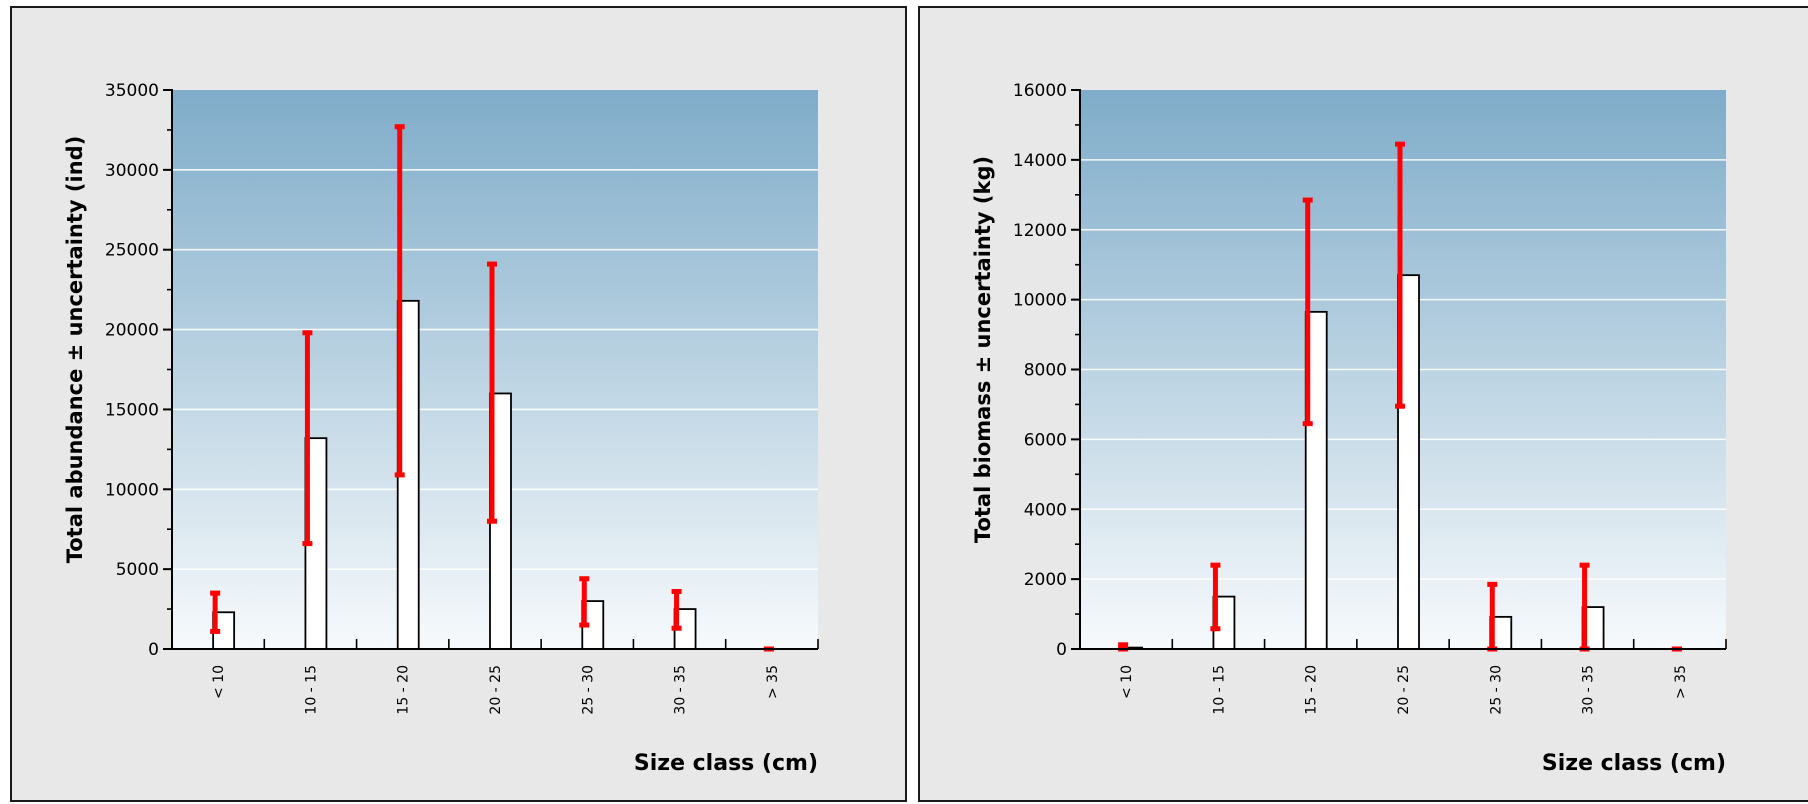 The width and height of the screenshot is (1808, 804). What do you see at coordinates (1045, 510) in the screenshot?
I see `y-tick-label: 4000` at bounding box center [1045, 510].